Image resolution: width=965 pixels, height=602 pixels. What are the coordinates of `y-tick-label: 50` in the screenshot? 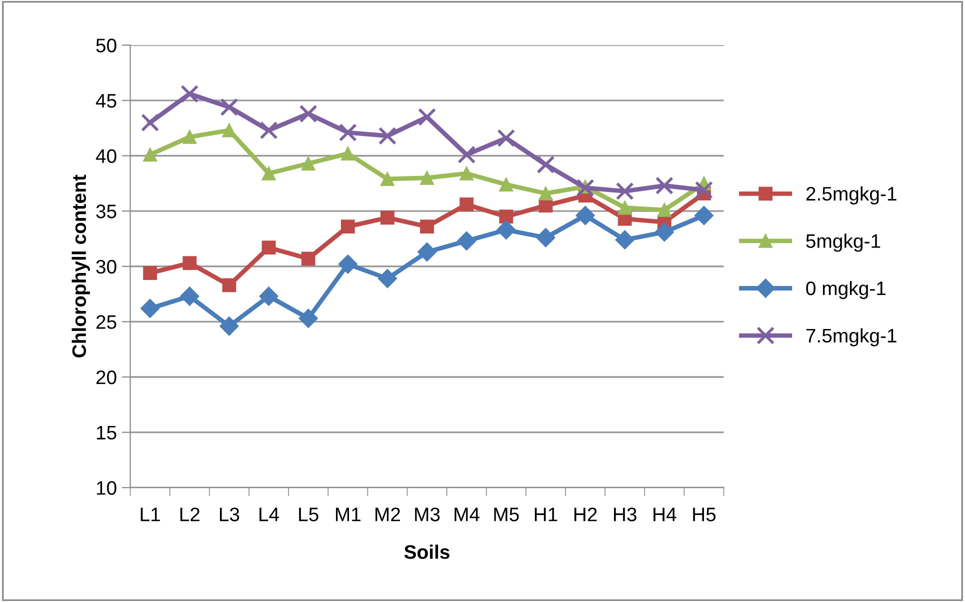 It's located at (106, 45).